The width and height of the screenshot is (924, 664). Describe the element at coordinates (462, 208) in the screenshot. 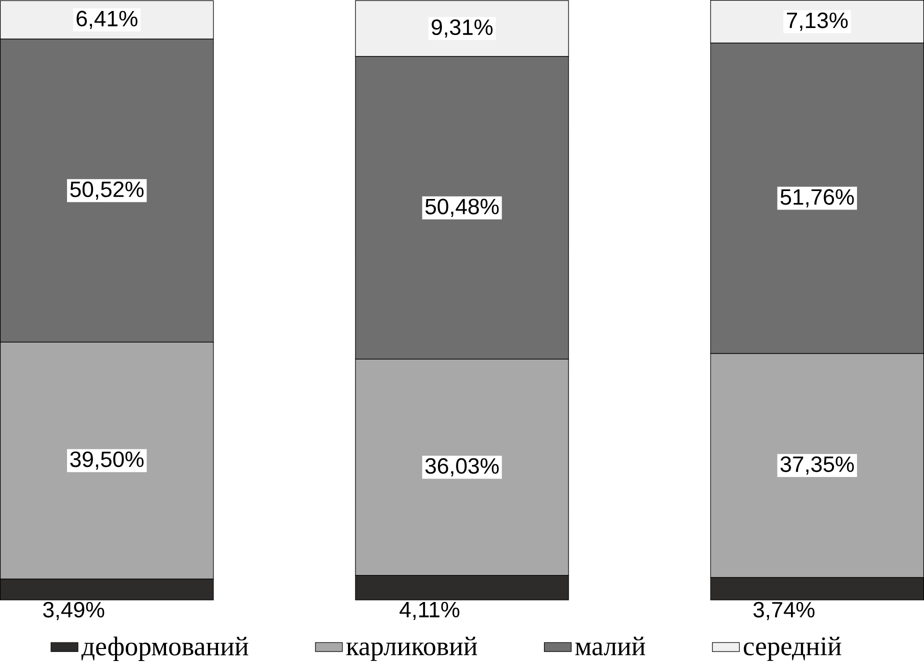

I see `data-label: 50,48%` at that location.